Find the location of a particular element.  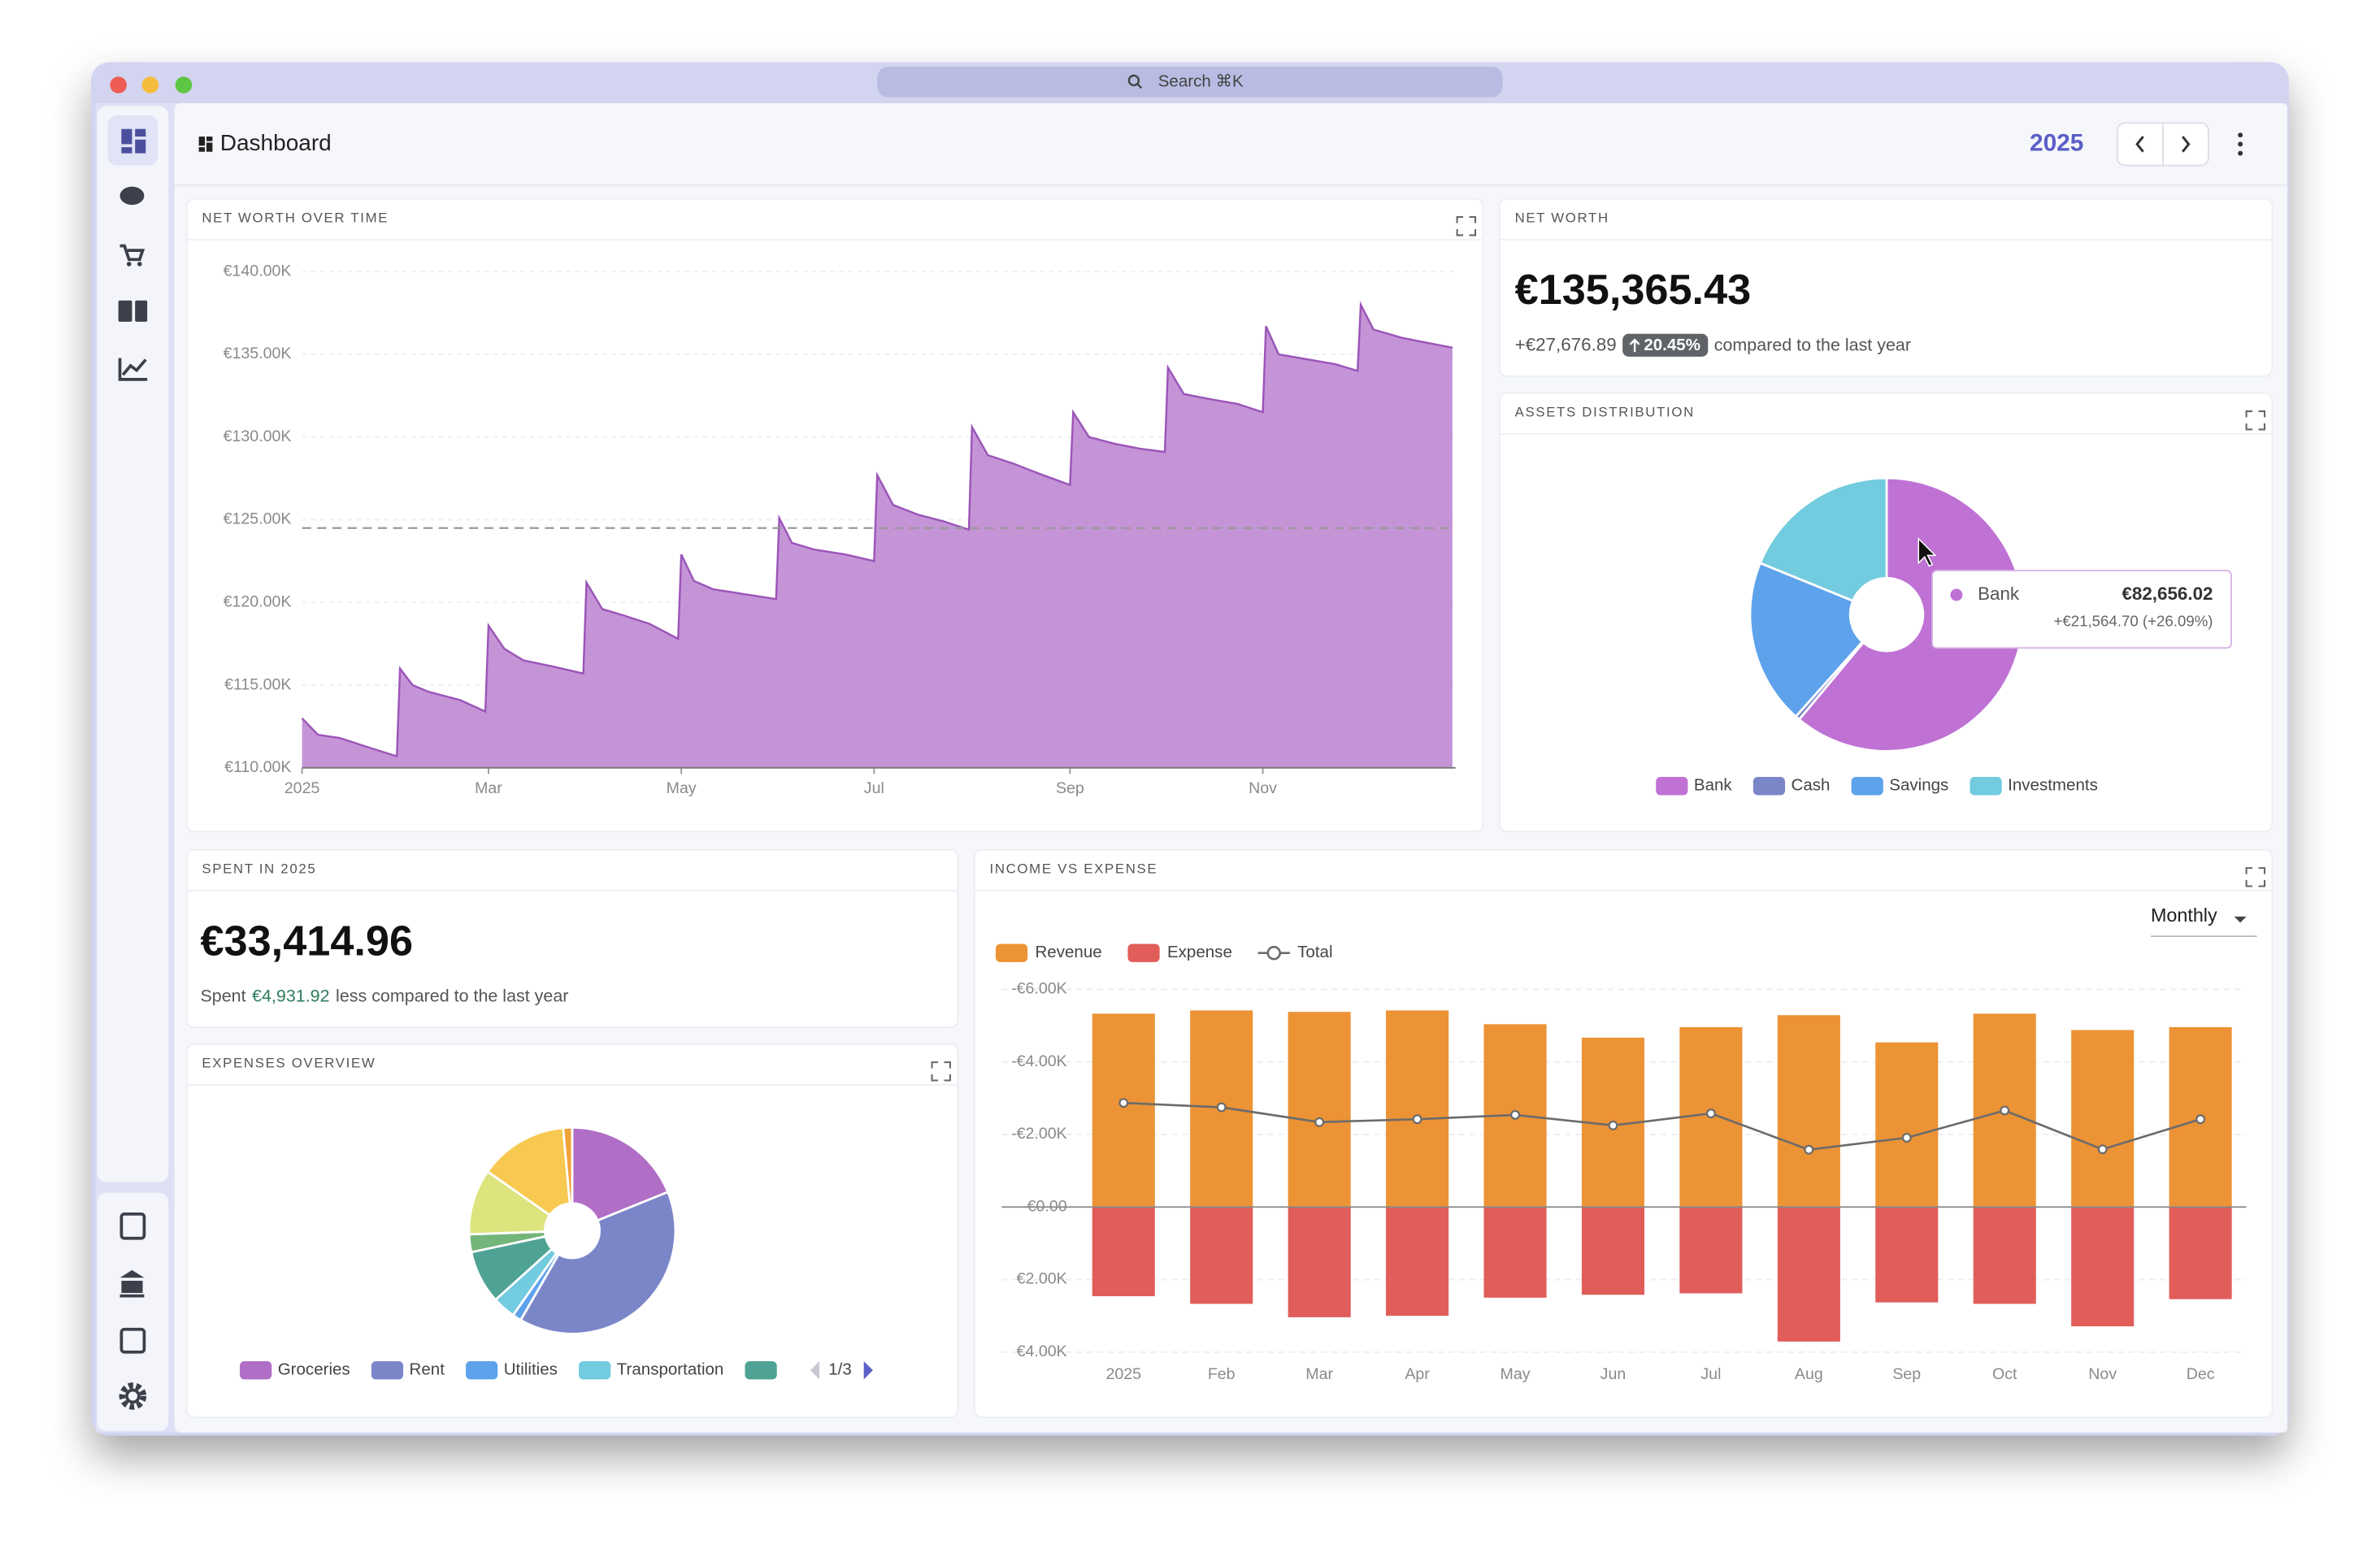

change-badge is located at coordinates (1666, 345).